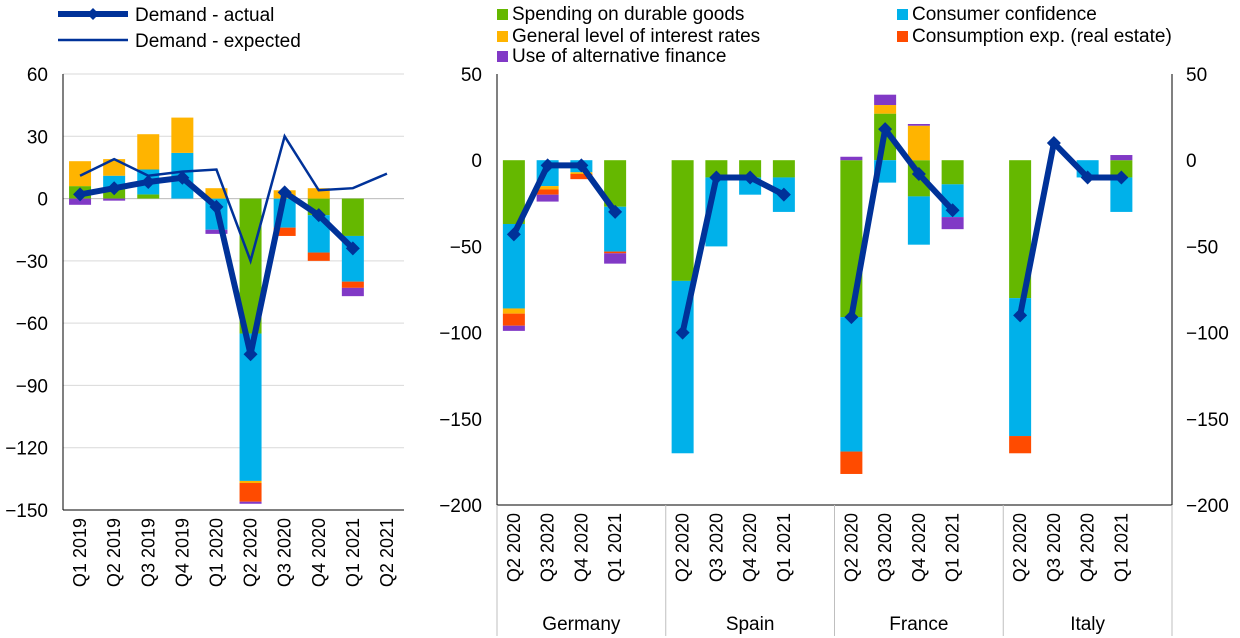 The height and width of the screenshot is (638, 1240). What do you see at coordinates (460, 334) in the screenshot?
I see `y-tick-label-left: −100` at bounding box center [460, 334].